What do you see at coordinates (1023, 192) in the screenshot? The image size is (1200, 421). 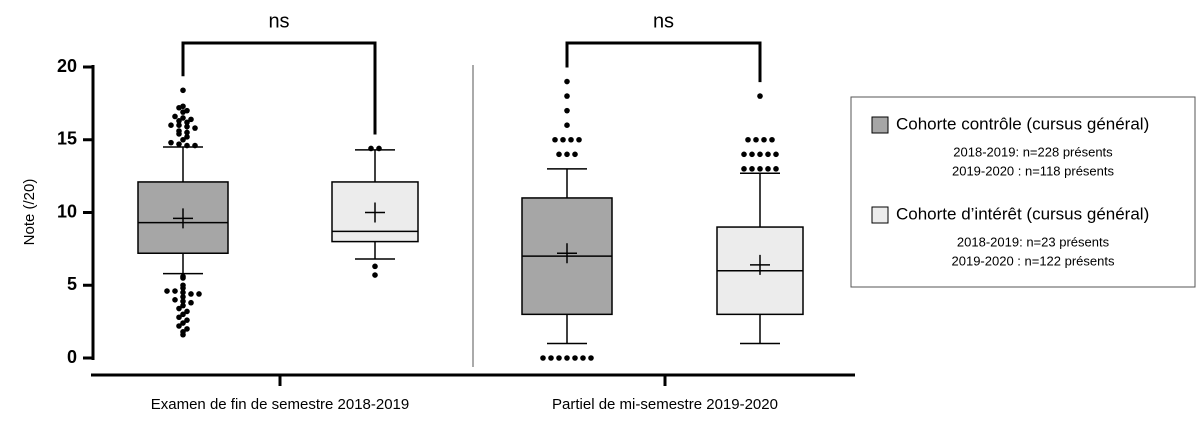 I see `legend-box` at bounding box center [1023, 192].